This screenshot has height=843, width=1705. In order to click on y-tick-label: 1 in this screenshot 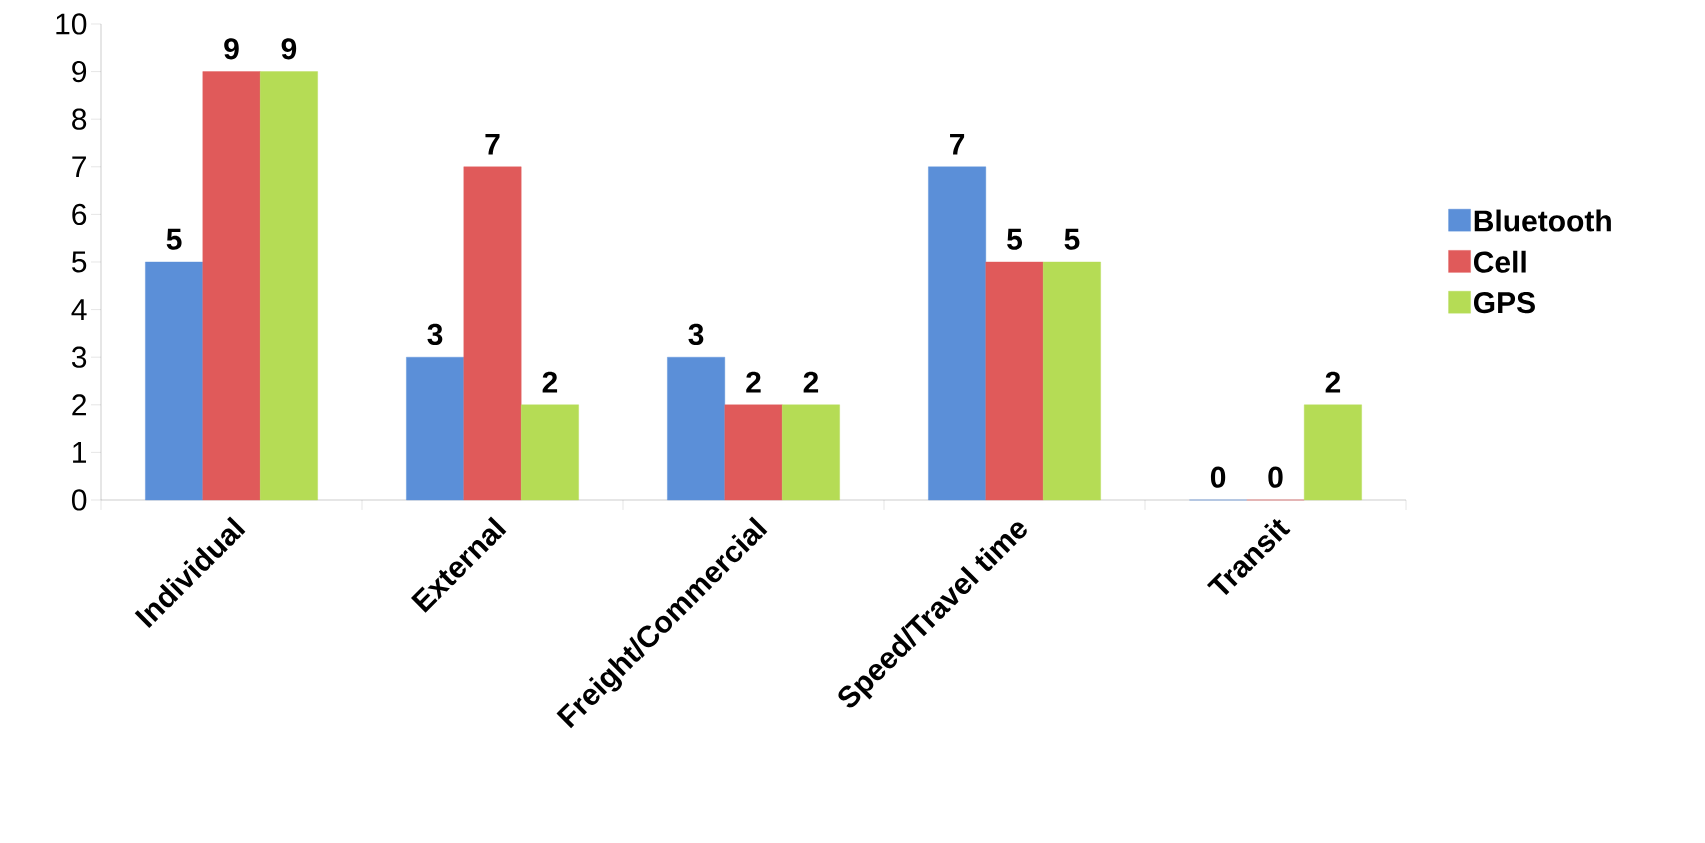, I will do `click(80, 452)`.